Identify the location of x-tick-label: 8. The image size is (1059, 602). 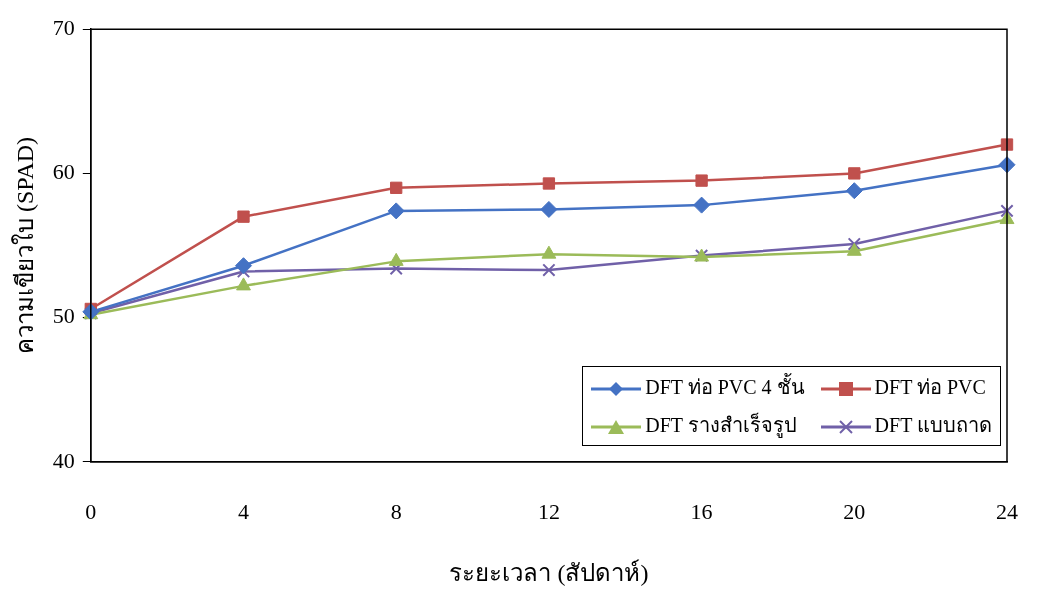
(396, 511).